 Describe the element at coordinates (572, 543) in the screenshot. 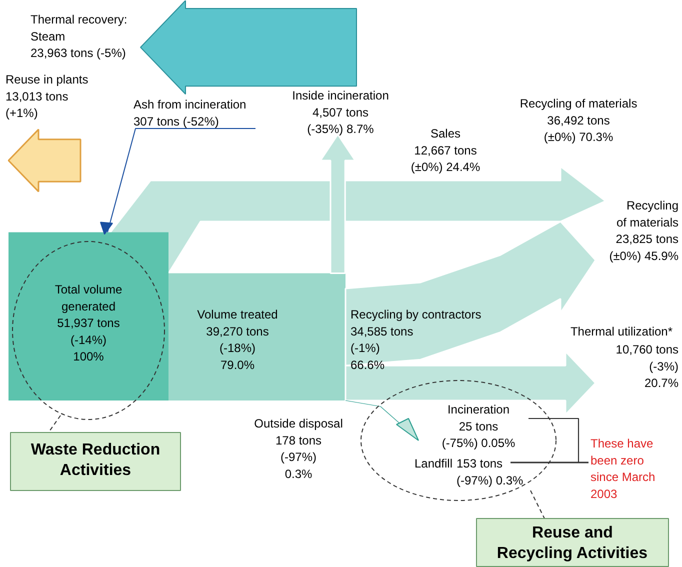

I see `text: Reuse and Recycling Activities` at that location.